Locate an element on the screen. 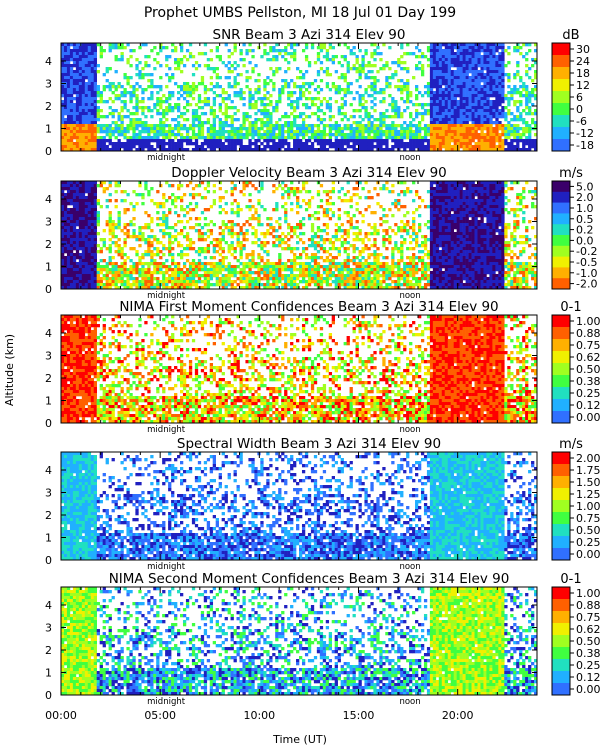 The width and height of the screenshot is (600, 750). colorbar: 5.02.01.00.50.20.0-0.2-0.5-1.0-2.0 is located at coordinates (574, 235).